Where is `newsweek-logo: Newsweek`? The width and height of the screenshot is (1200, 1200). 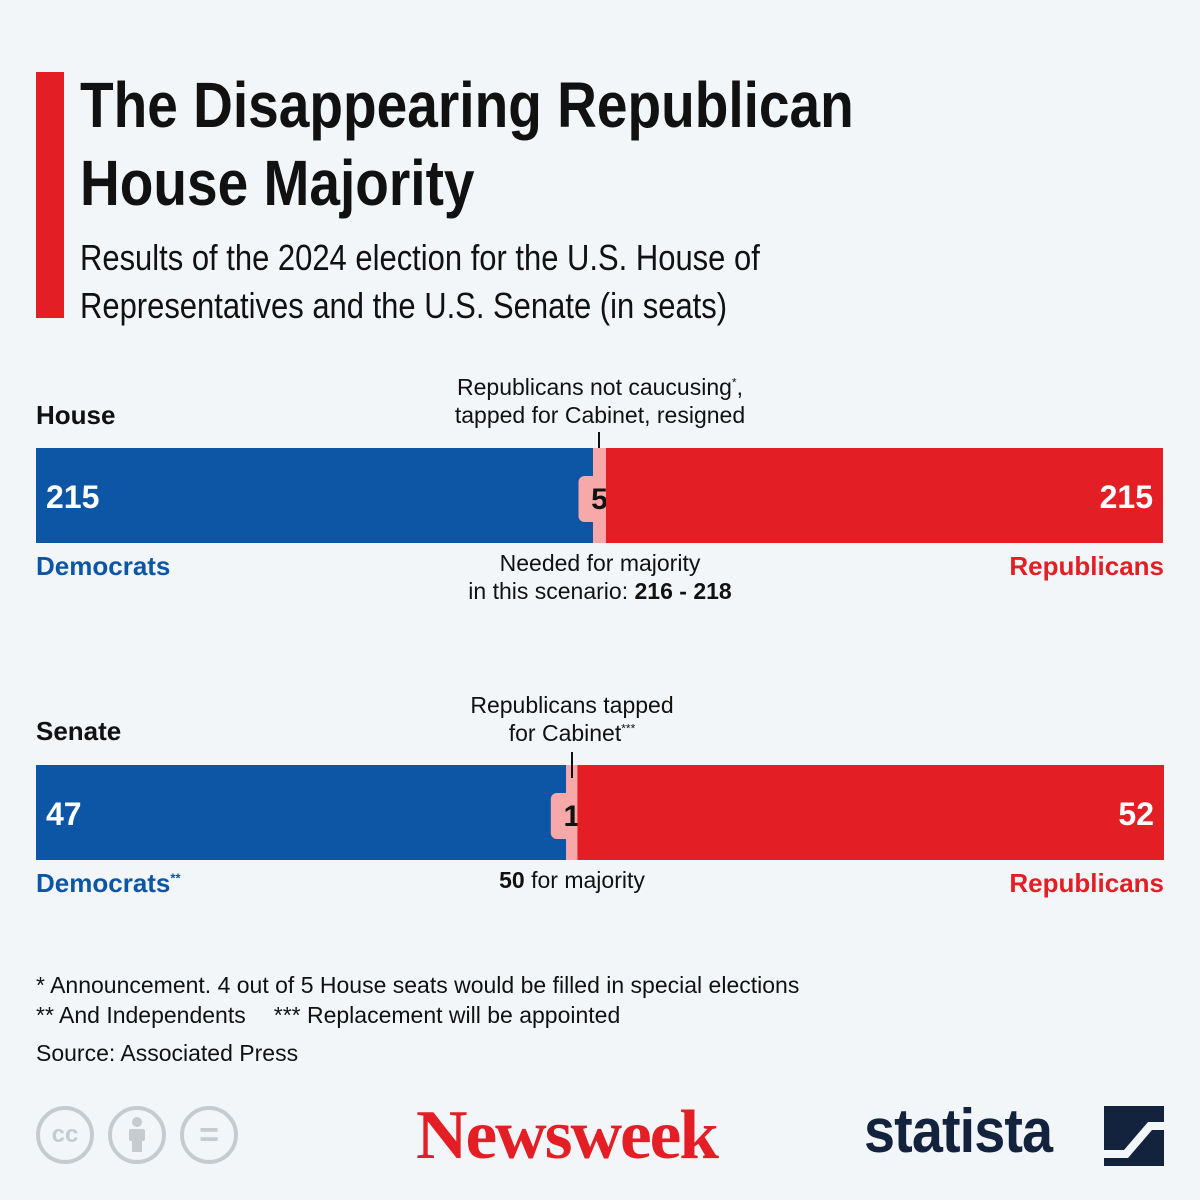 newsweek-logo: Newsweek is located at coordinates (567, 1135).